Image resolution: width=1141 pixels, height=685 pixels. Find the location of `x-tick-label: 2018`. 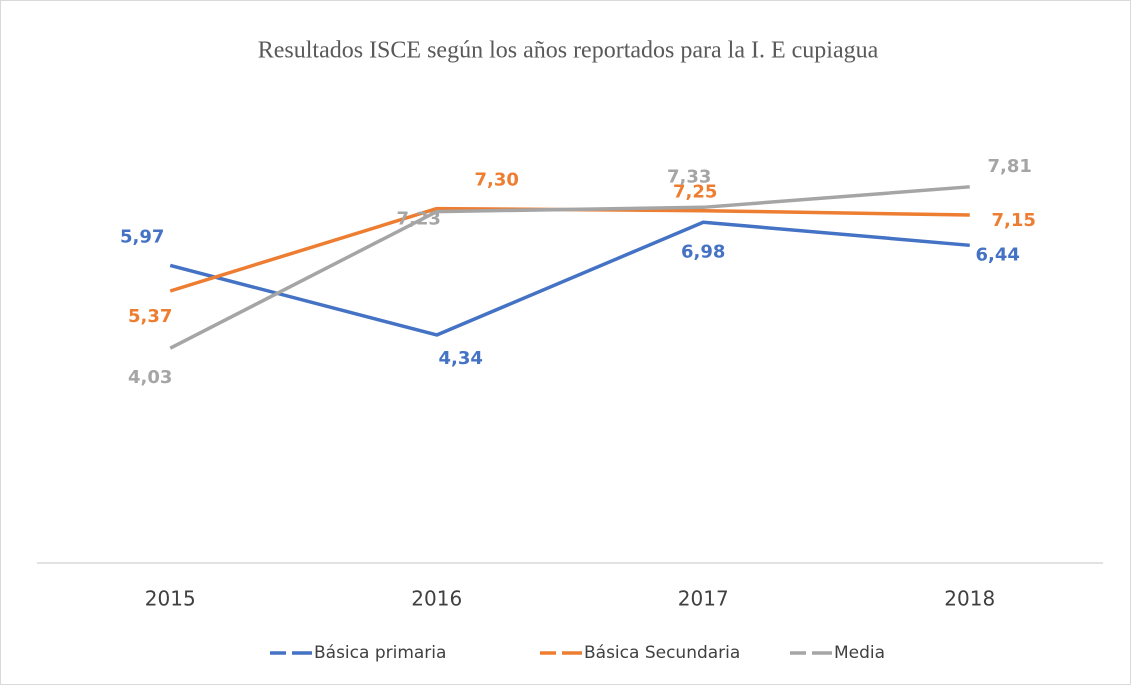

x-tick-label: 2018 is located at coordinates (969, 599).